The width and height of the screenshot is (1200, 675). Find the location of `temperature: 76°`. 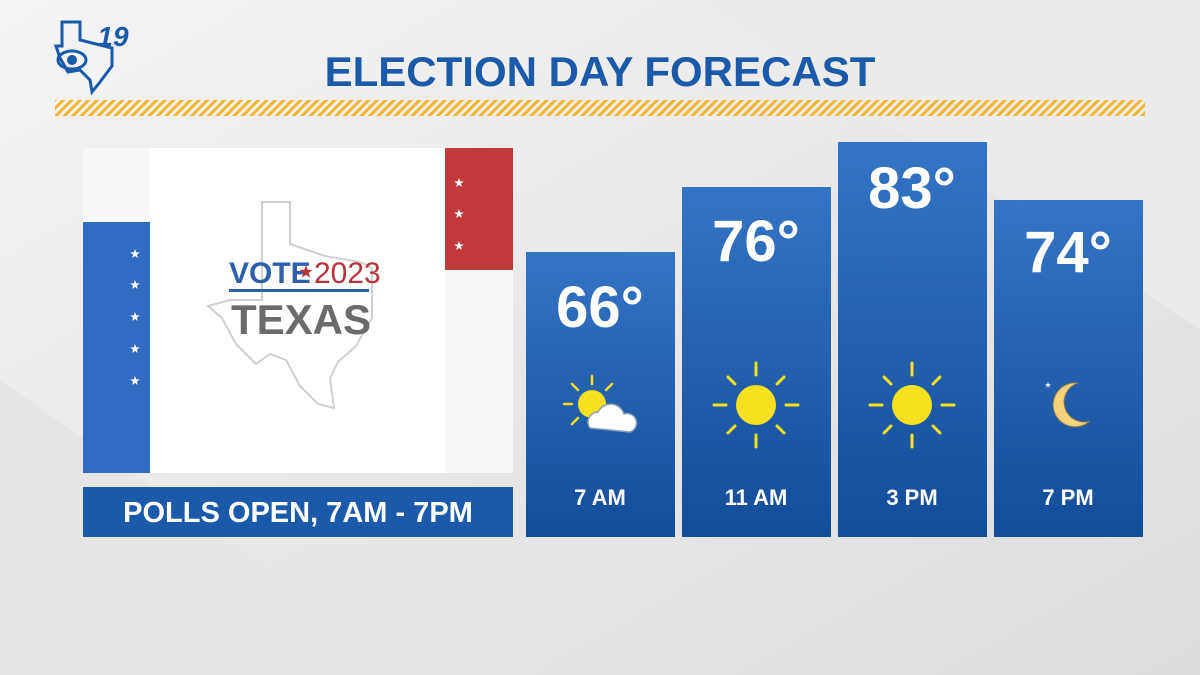

temperature: 76° is located at coordinates (756, 241).